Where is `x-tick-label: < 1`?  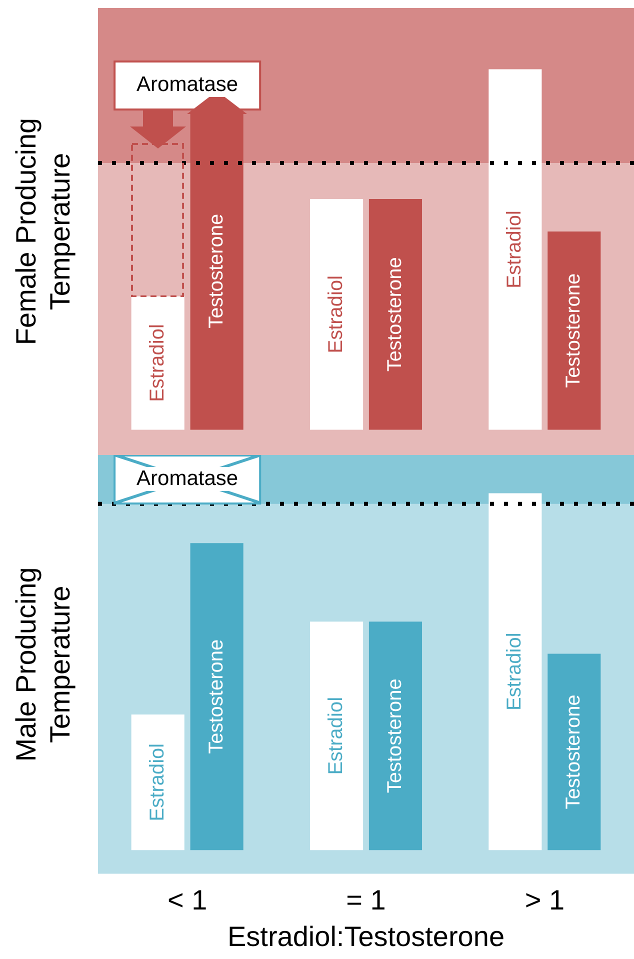
x-tick-label: < 1 is located at coordinates (187, 900).